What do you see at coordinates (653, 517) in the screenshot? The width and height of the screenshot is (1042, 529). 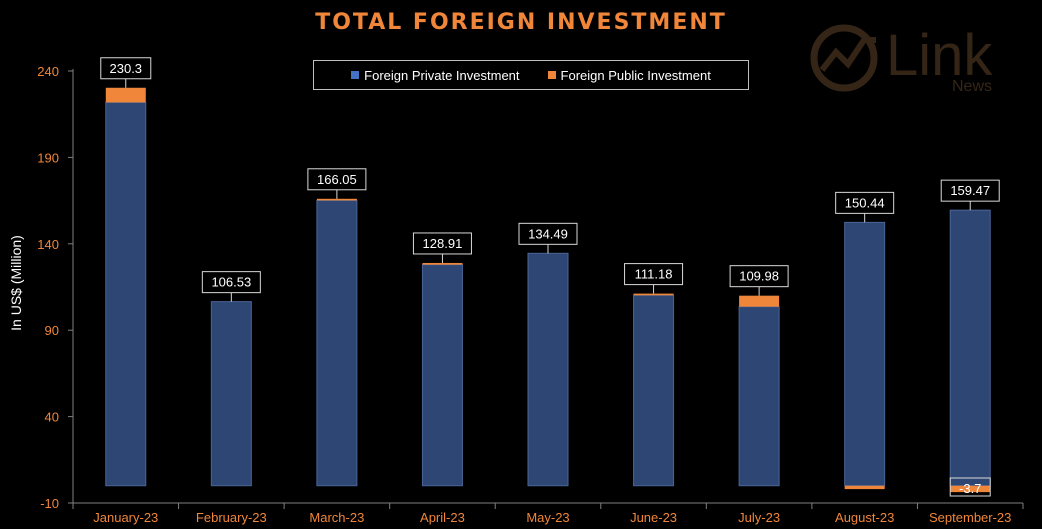 I see `x-tick-label: June-23` at bounding box center [653, 517].